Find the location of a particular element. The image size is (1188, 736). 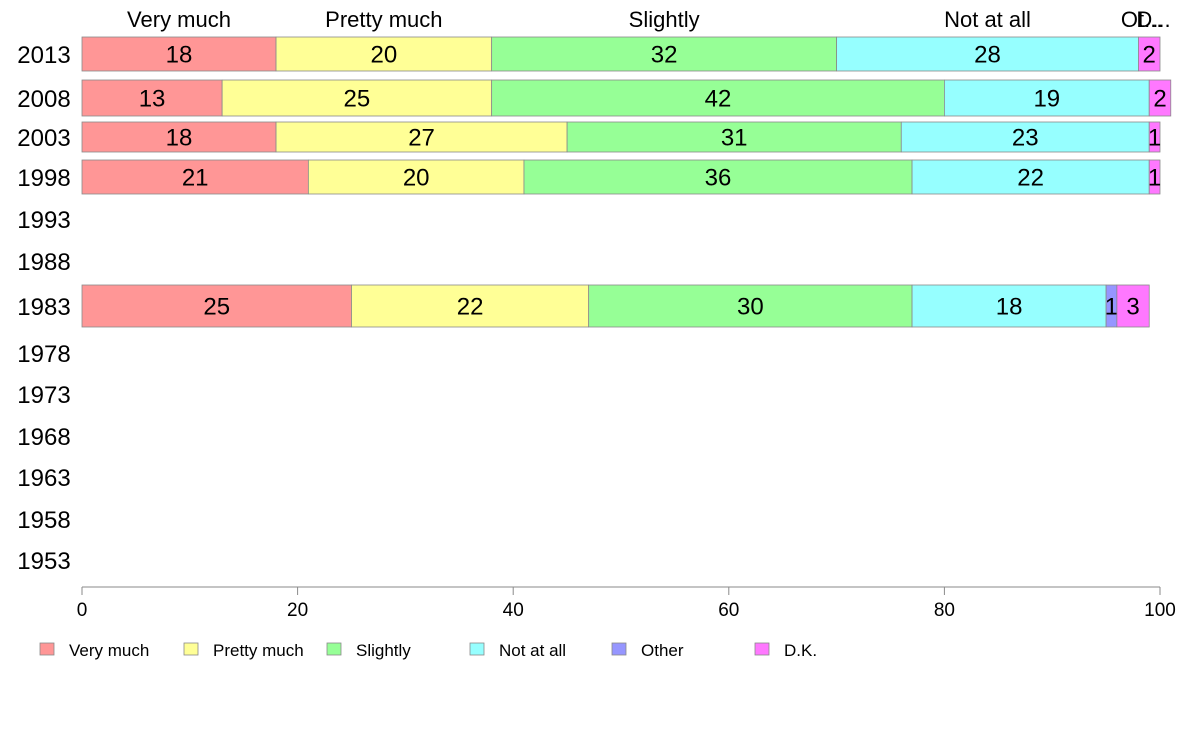

top-label-slightly: Slightly is located at coordinates (664, 19).